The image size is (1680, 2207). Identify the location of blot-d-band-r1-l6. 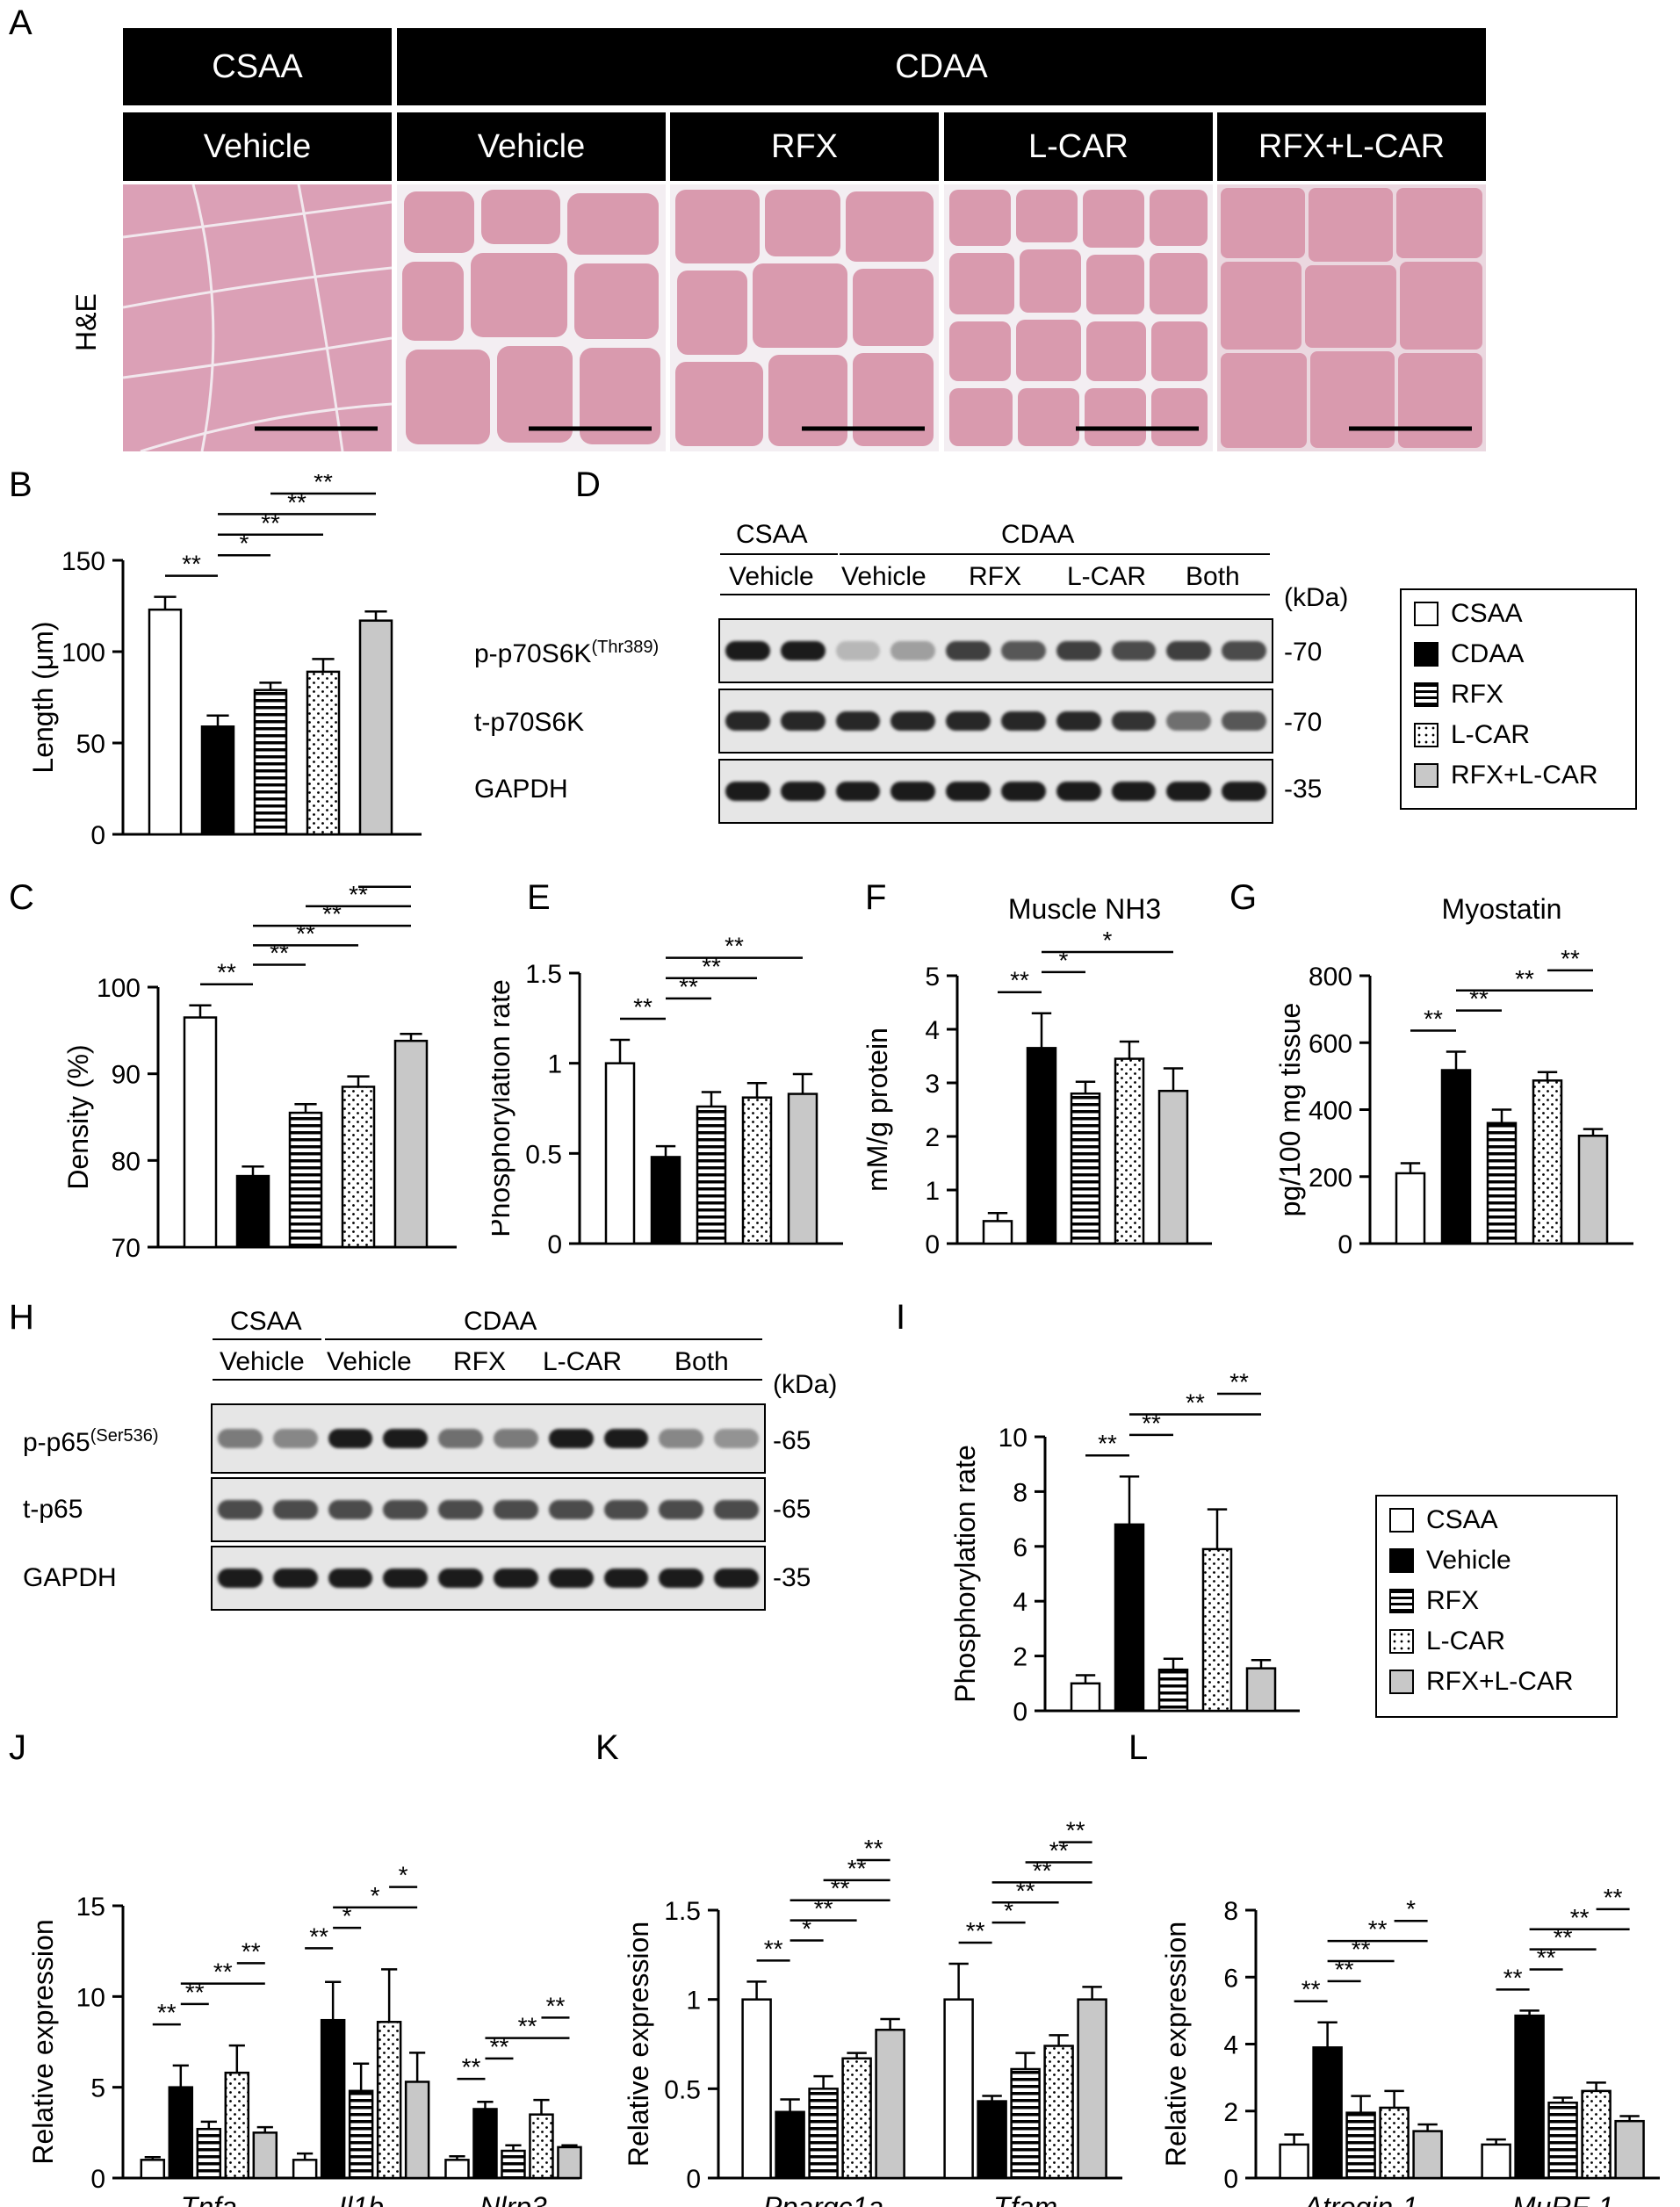
(1078, 721).